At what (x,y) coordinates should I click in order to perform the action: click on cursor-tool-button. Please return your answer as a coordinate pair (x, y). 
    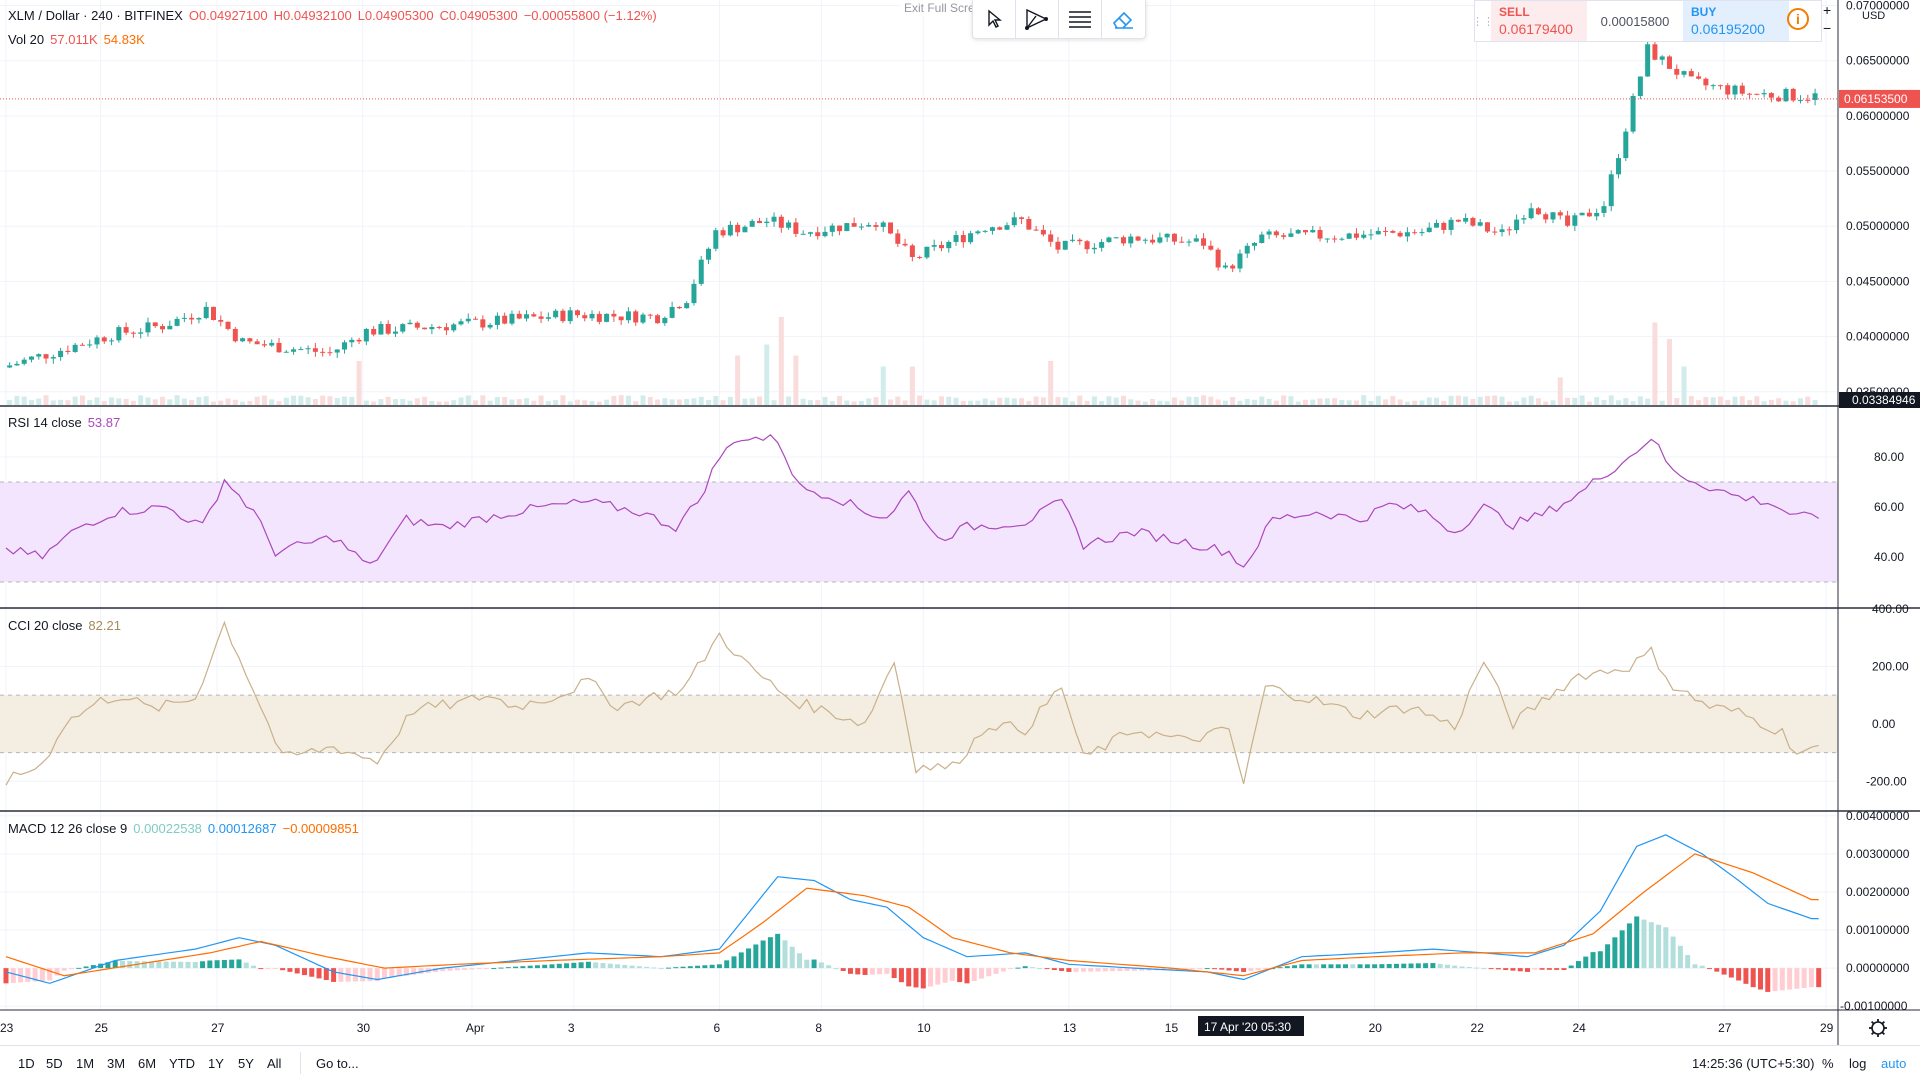
    Looking at the image, I should click on (994, 19).